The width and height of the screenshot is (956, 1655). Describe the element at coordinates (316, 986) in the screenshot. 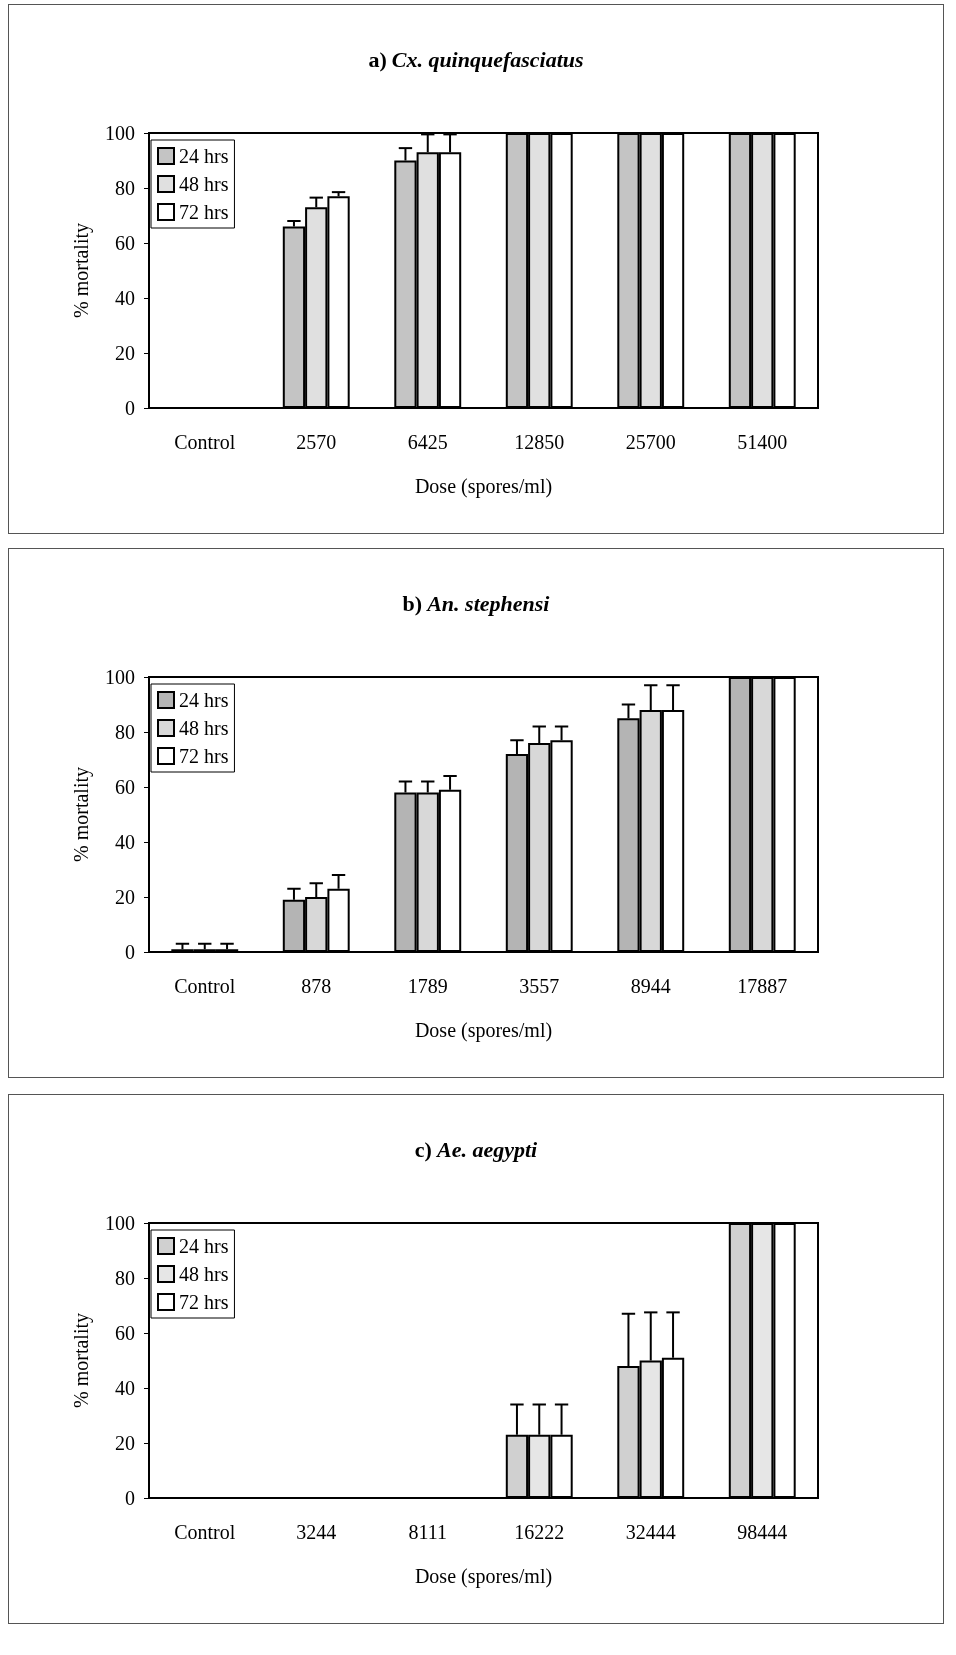

I see `x-tick-label: 878` at that location.